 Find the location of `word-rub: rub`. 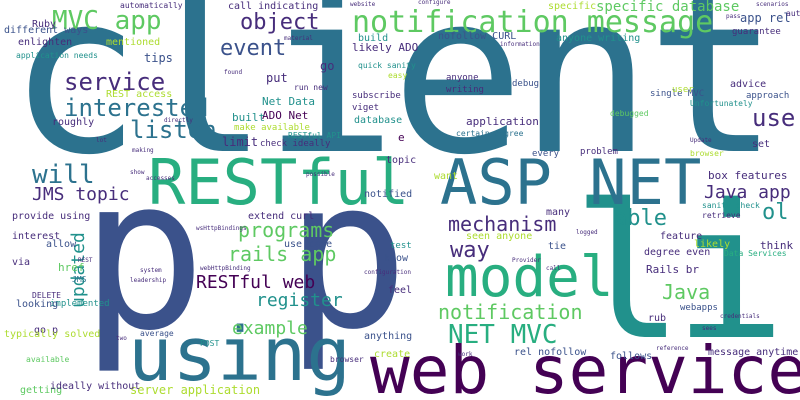

word-rub: rub is located at coordinates (657, 318).